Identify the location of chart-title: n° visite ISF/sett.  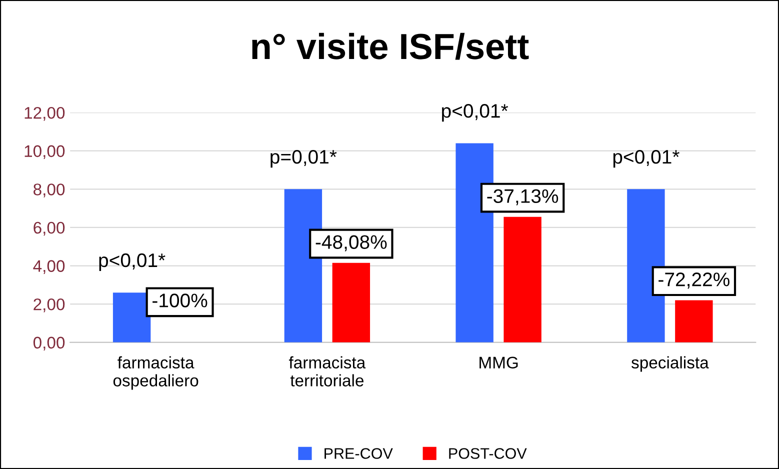
(390, 46).